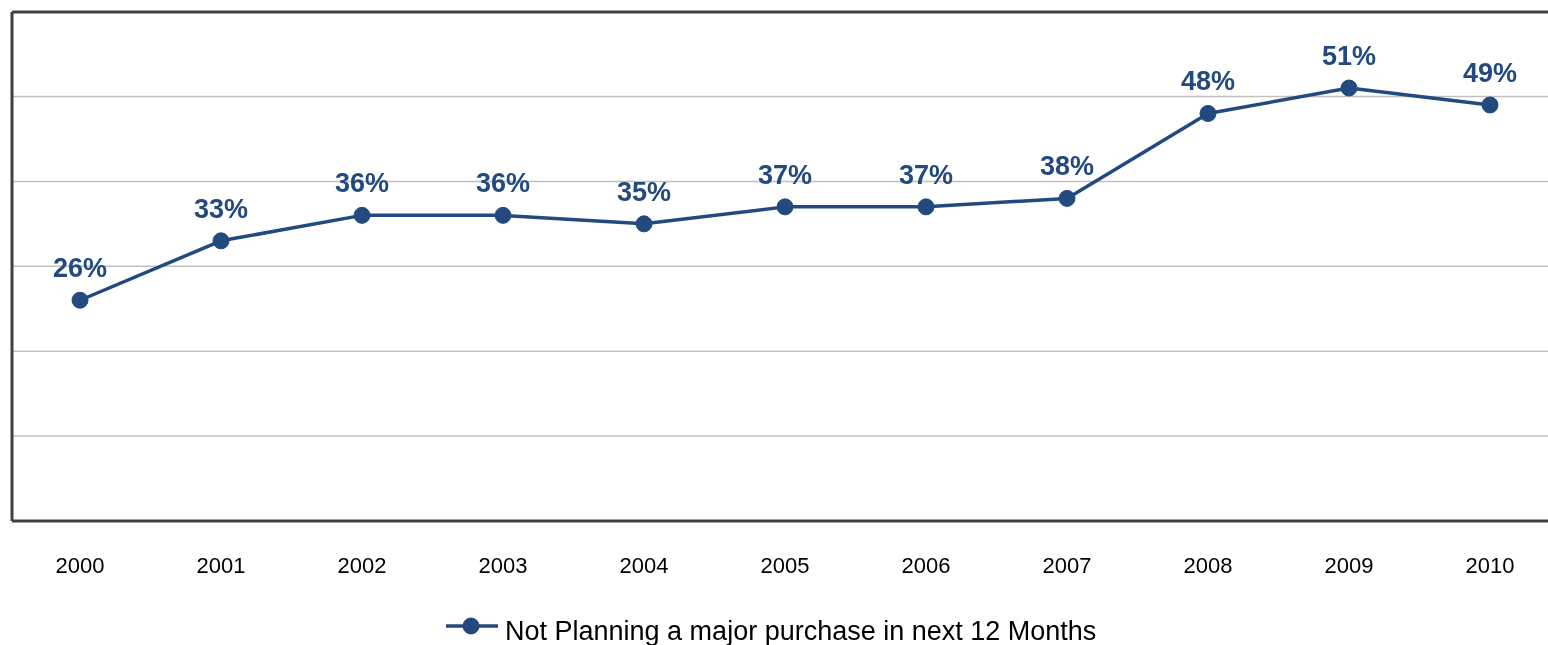 Image resolution: width=1548 pixels, height=645 pixels. I want to click on data-label: 33%, so click(221, 208).